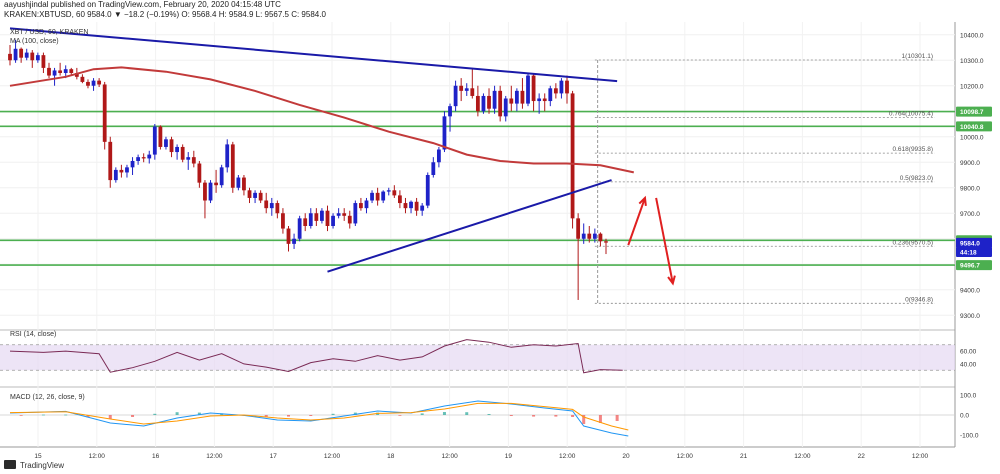  What do you see at coordinates (972, 127) in the screenshot?
I see `price-badge-label: 10040.8` at bounding box center [972, 127].